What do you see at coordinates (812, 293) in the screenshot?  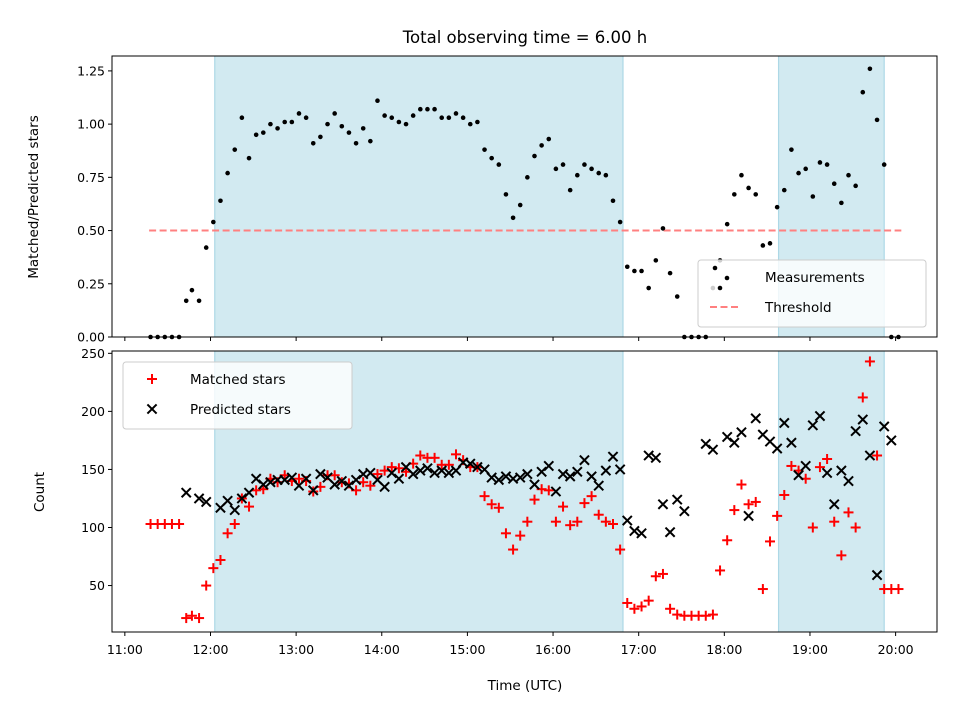 I see `legend: Measurements Threshold` at bounding box center [812, 293].